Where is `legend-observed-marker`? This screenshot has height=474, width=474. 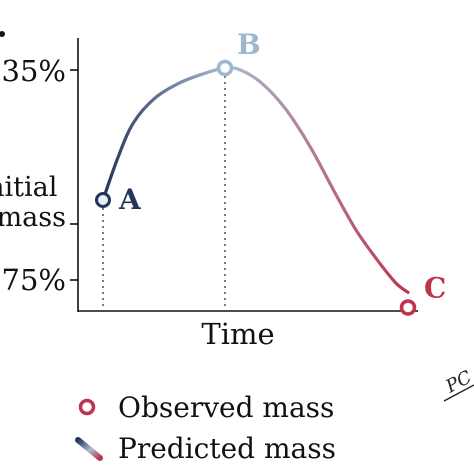
legend-observed-marker is located at coordinates (87, 407).